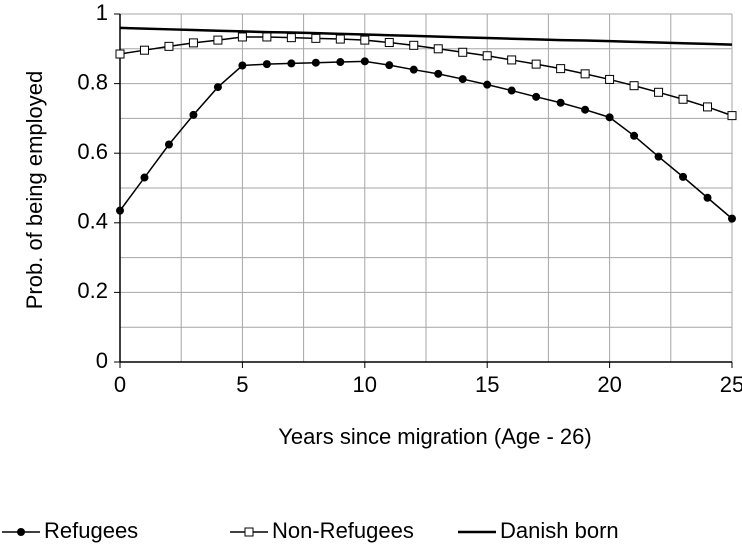  What do you see at coordinates (559, 530) in the screenshot?
I see `legend-label: Danish born` at bounding box center [559, 530].